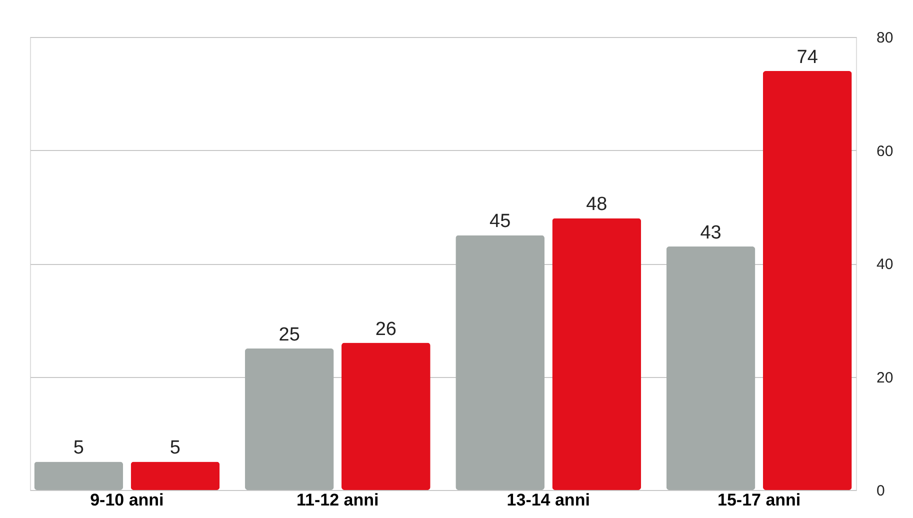 This screenshot has height=518, width=913. What do you see at coordinates (711, 233) in the screenshot?
I see `data-label: 43` at bounding box center [711, 233].